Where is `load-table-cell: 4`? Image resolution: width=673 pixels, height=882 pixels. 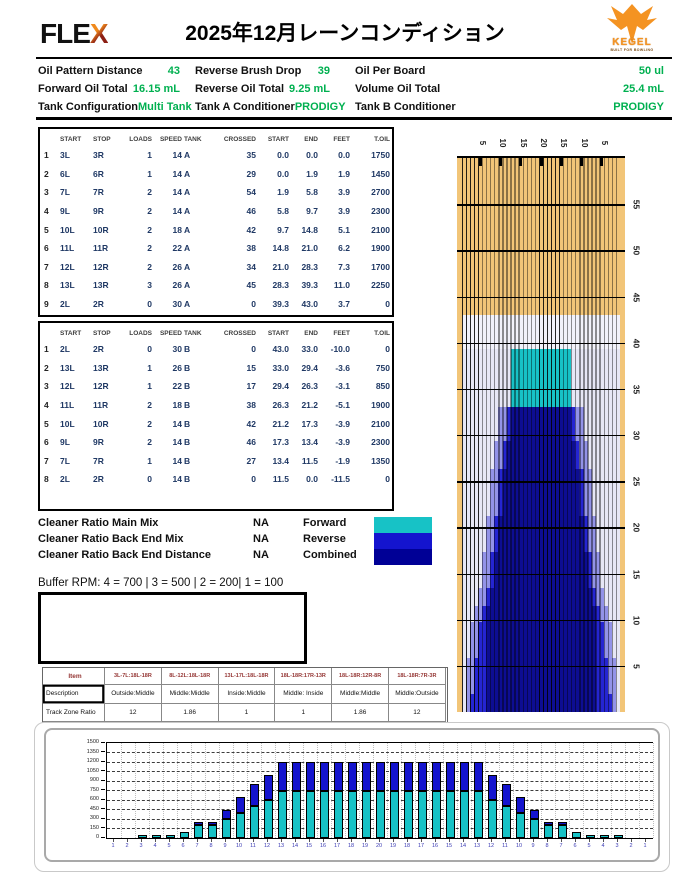 load-table-cell: 4 is located at coordinates (46, 211).